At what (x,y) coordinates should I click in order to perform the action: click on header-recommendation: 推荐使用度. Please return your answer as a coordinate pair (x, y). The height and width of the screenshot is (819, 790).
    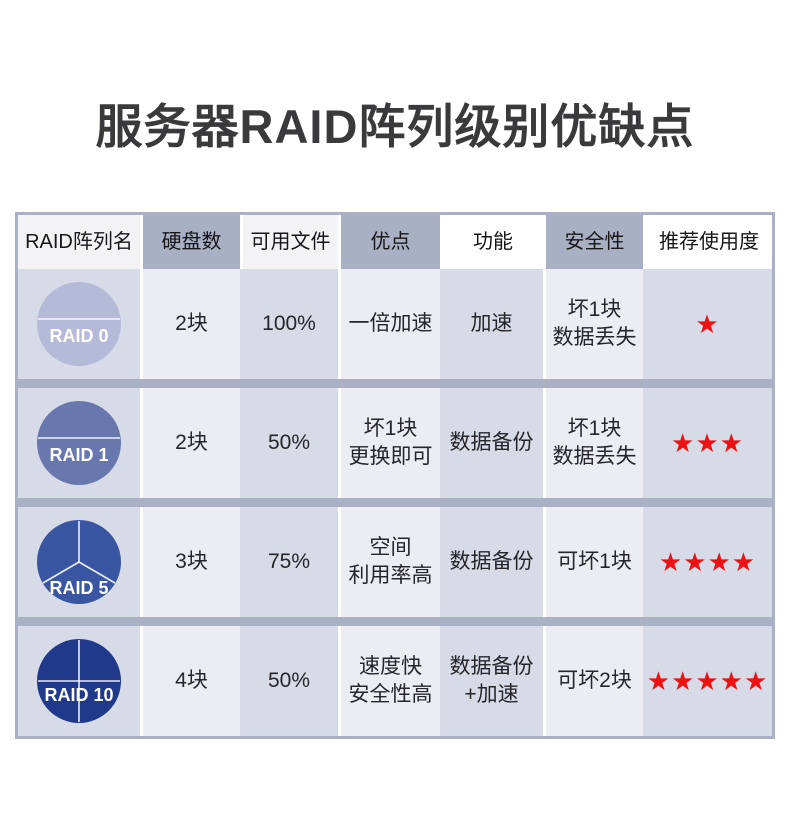
    Looking at the image, I should click on (707, 242).